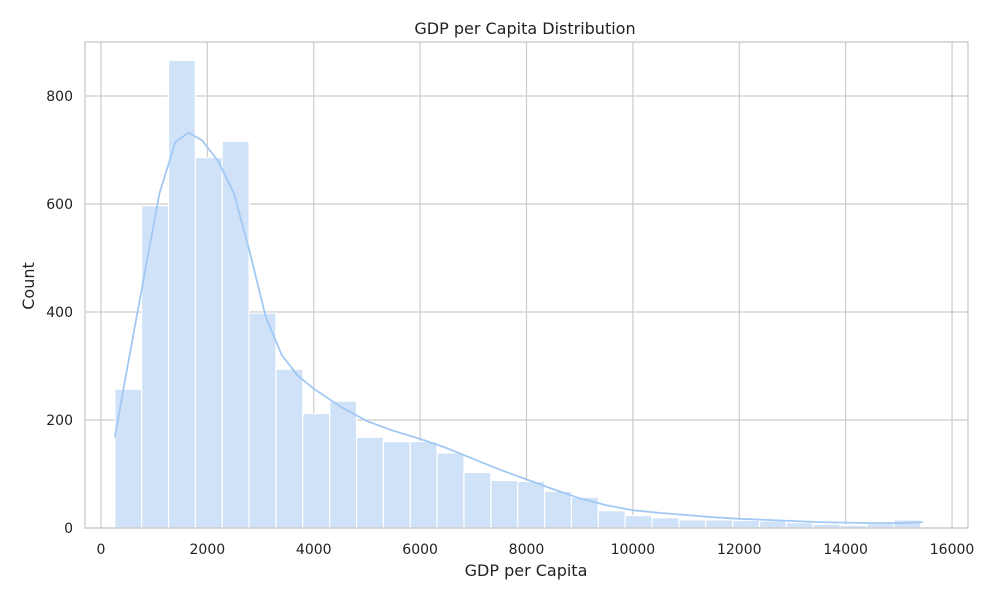 Image resolution: width=1000 pixels, height=600 pixels. What do you see at coordinates (420, 550) in the screenshot?
I see `x-tick-label: 6000` at bounding box center [420, 550].